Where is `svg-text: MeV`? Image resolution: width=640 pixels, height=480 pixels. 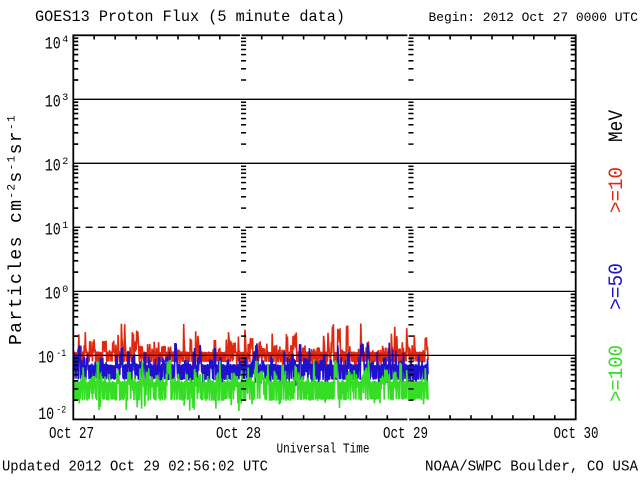 svg-text: MeV is located at coordinates (617, 126).